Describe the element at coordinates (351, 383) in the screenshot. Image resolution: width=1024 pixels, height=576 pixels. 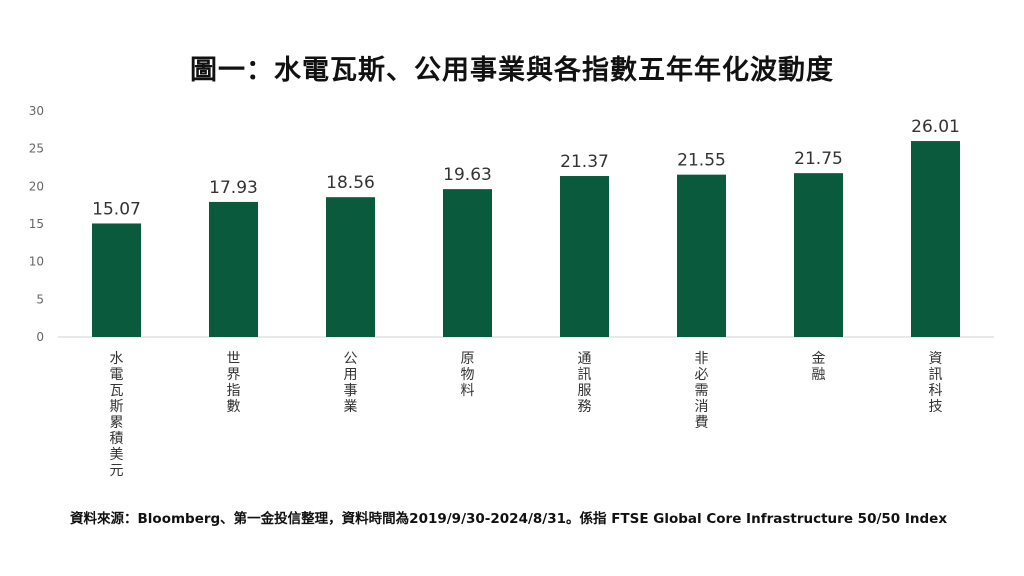
I see `x-tick-label: 公用事業` at that location.